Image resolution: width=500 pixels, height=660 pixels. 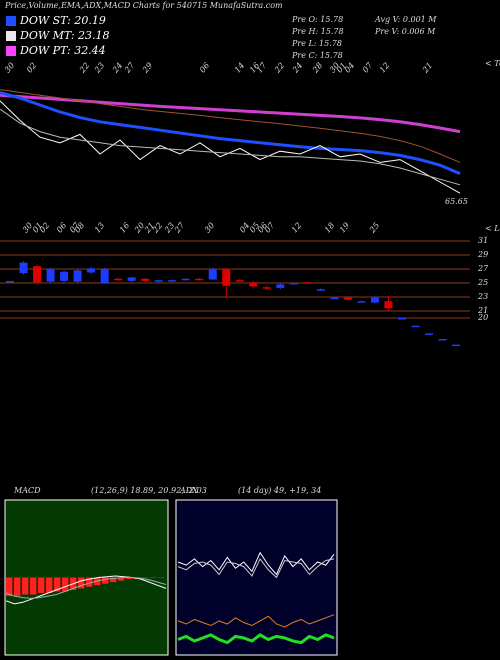 What do you see at coordinates (492, 63) in the screenshot?
I see `annotation: < Tops` at bounding box center [492, 63].